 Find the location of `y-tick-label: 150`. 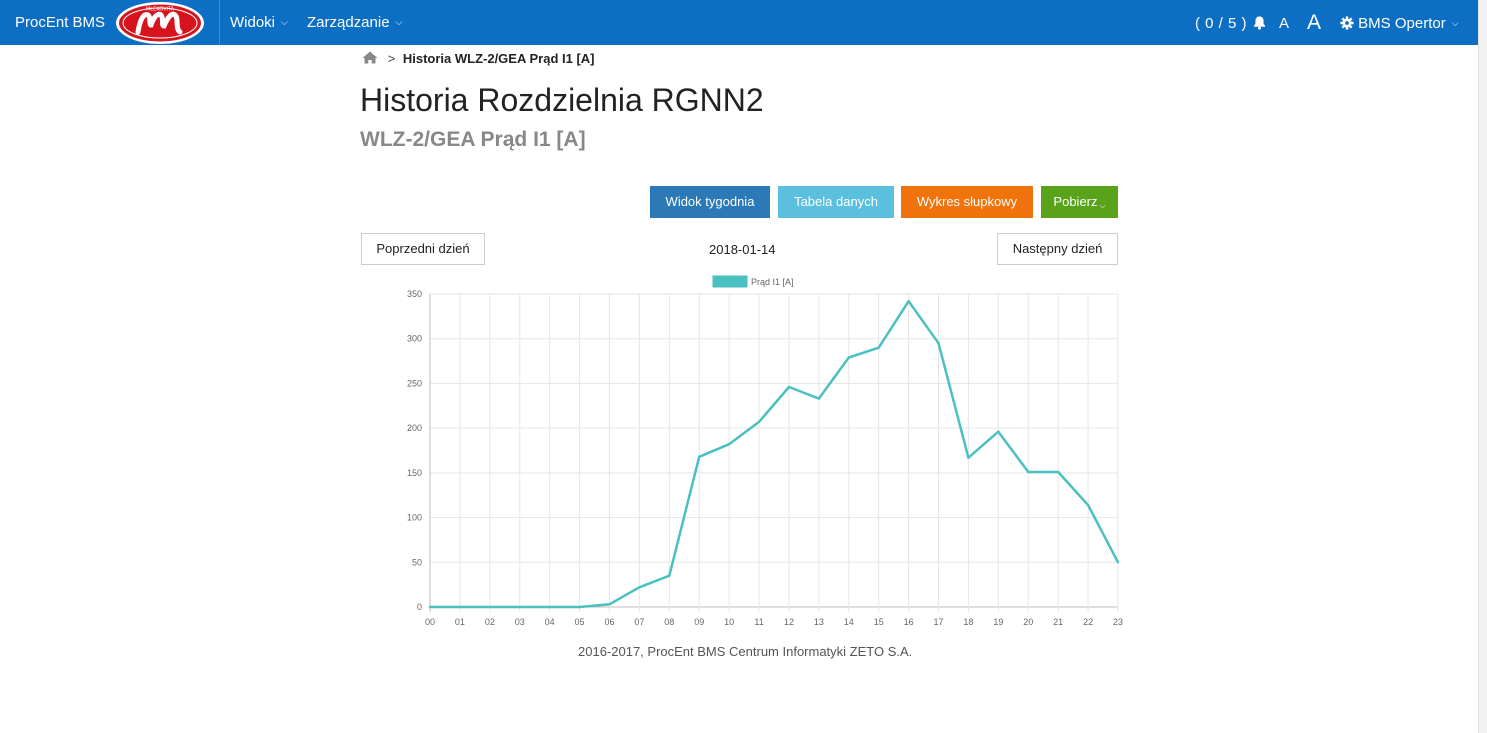

y-tick-label: 150 is located at coordinates (414, 473).